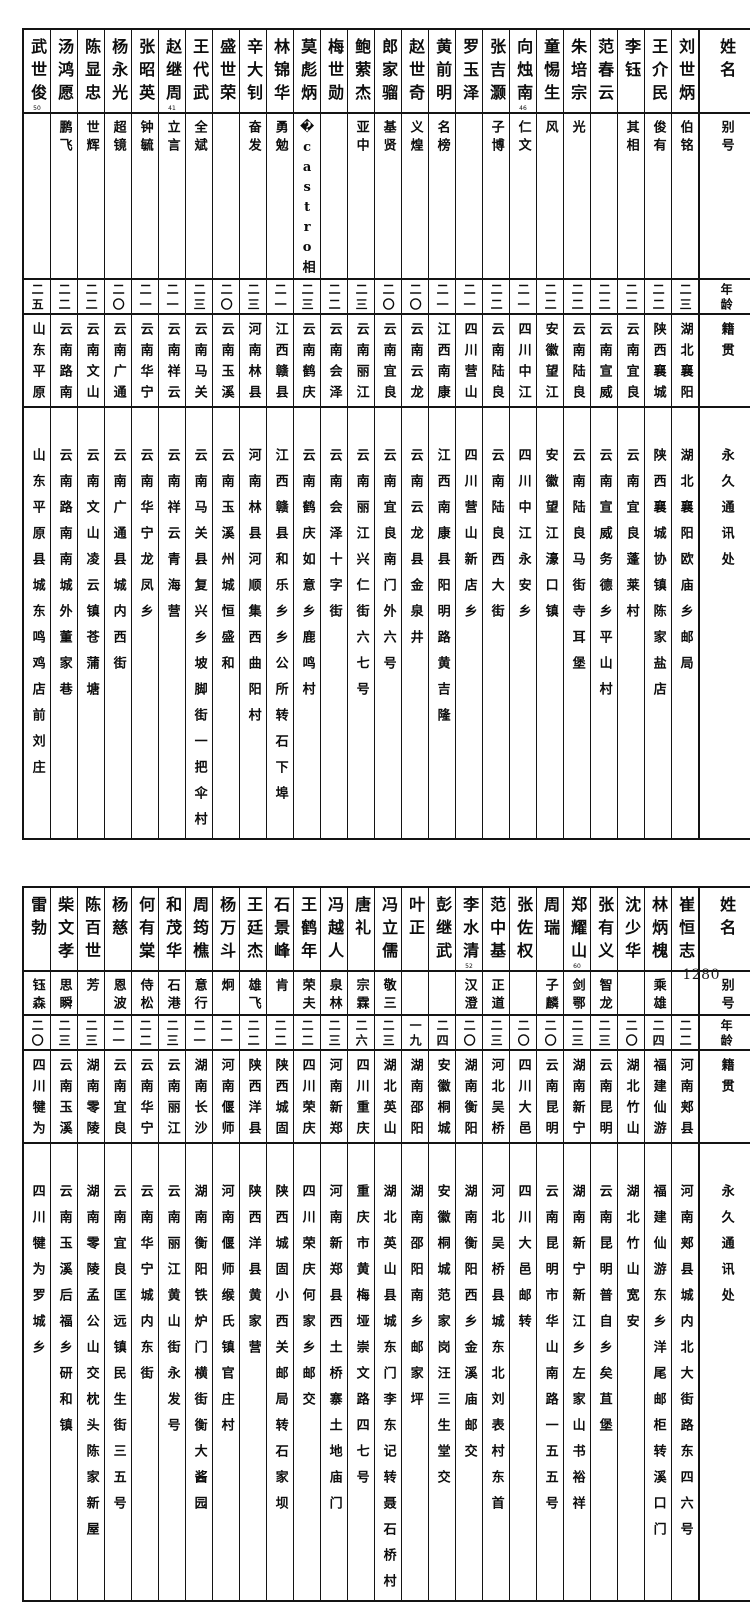  I want to click on cell-name: 王鹤年, so click(307, 929).